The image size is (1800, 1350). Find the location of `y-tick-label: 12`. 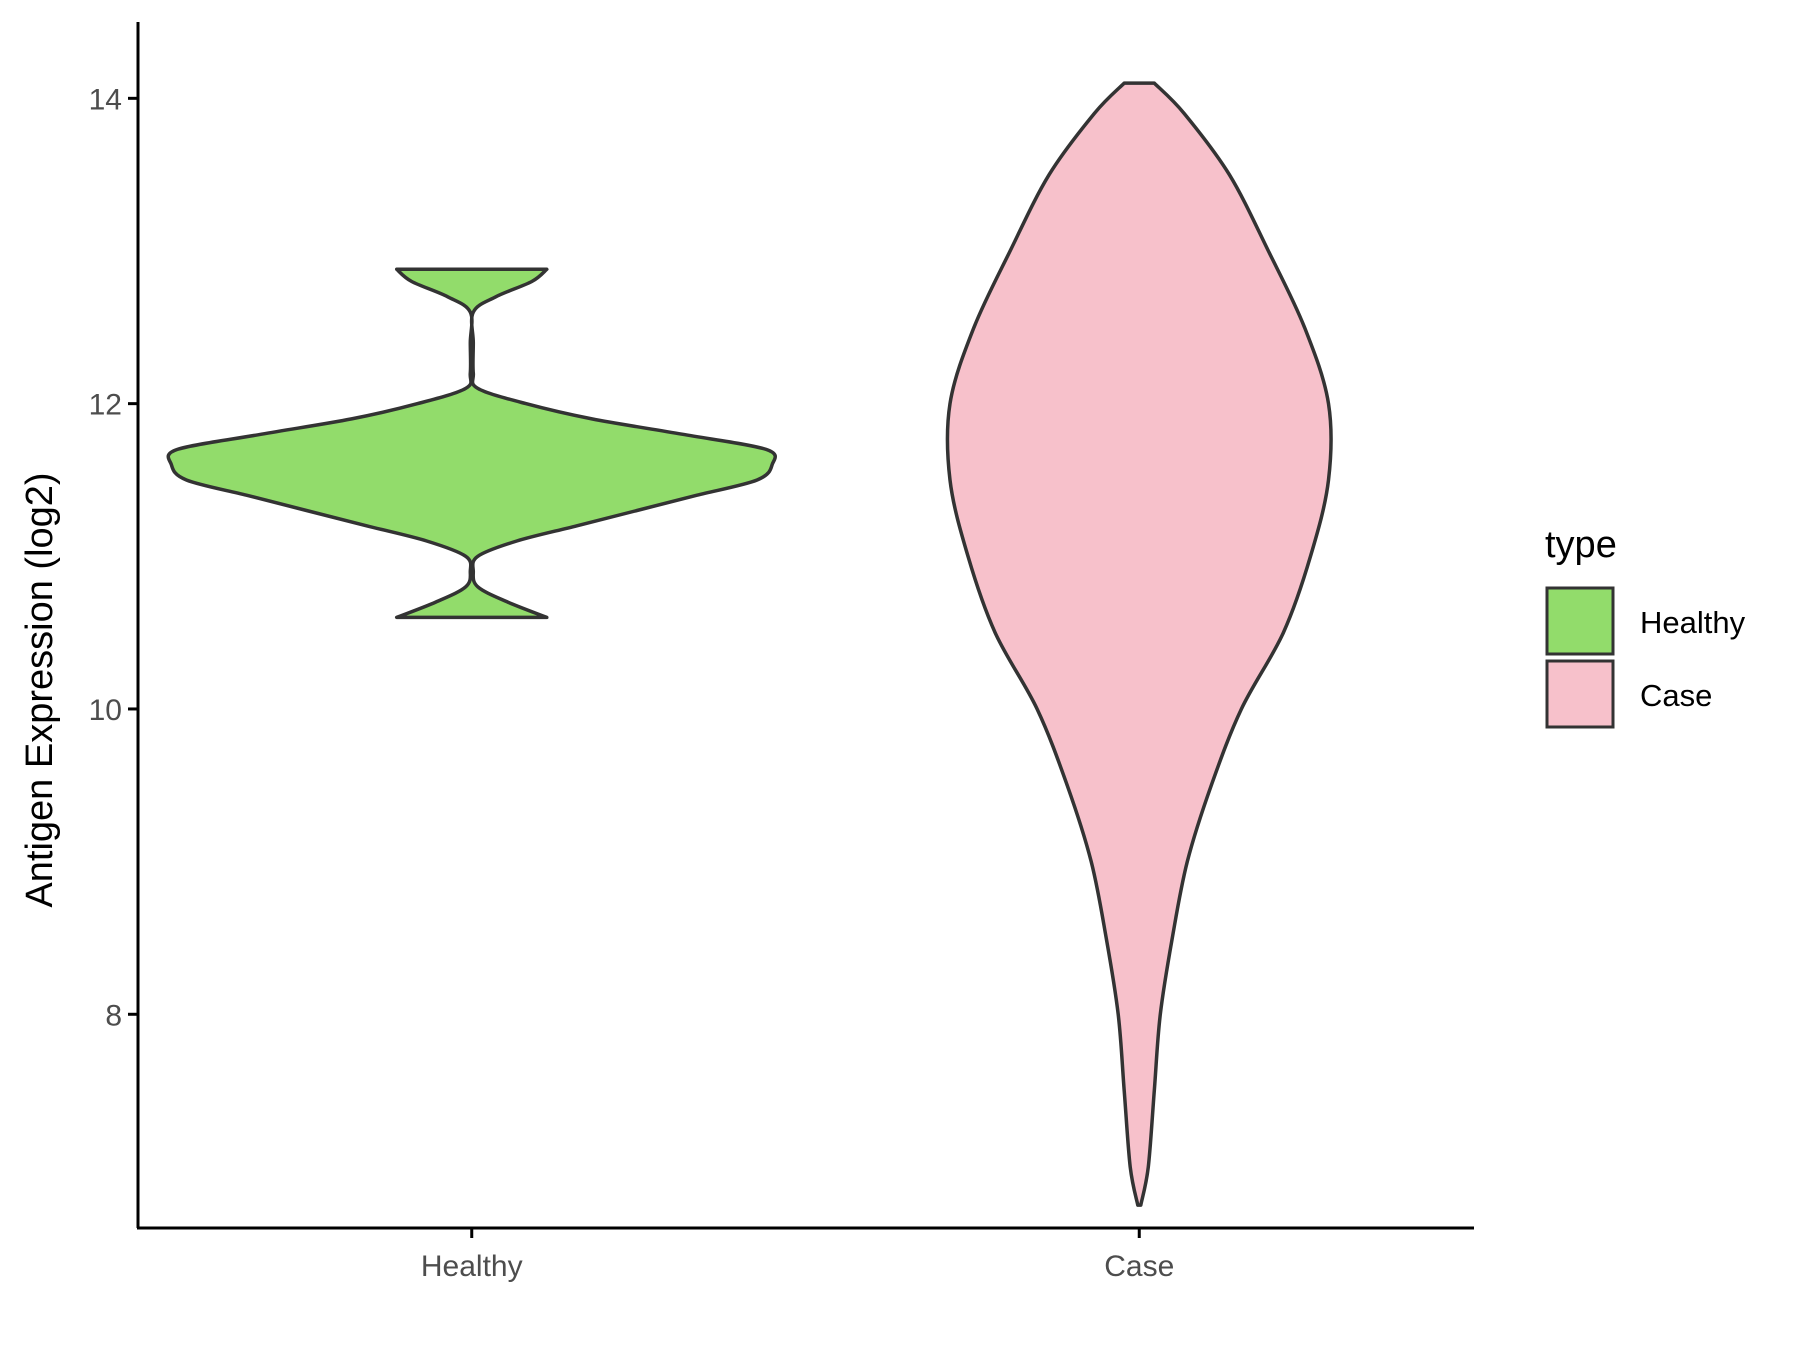

y-tick-label: 12 is located at coordinates (105, 405).